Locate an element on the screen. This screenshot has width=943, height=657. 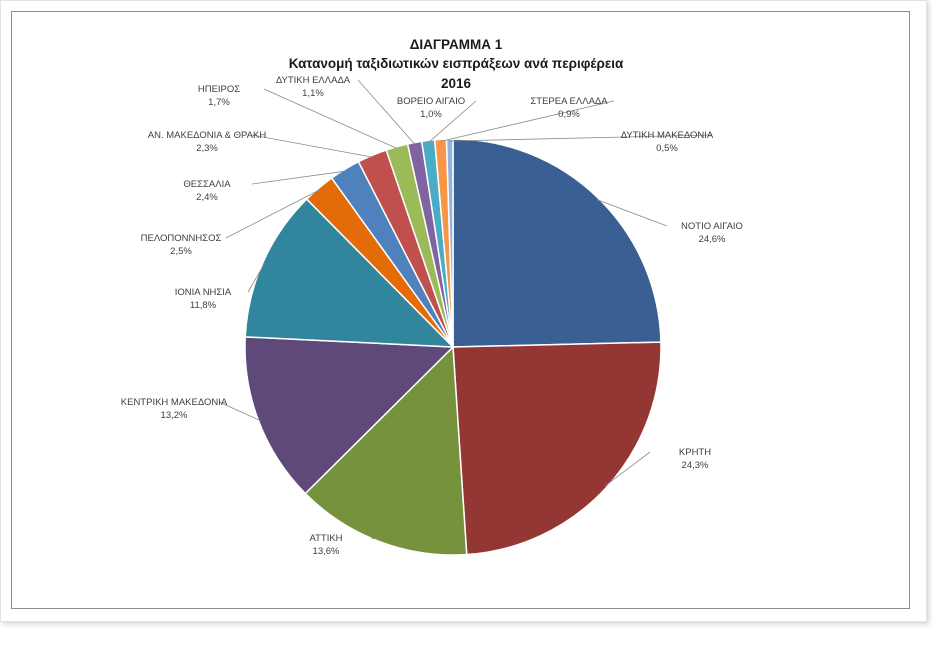
chart-title-line-3: 2016 is located at coordinates (456, 83).